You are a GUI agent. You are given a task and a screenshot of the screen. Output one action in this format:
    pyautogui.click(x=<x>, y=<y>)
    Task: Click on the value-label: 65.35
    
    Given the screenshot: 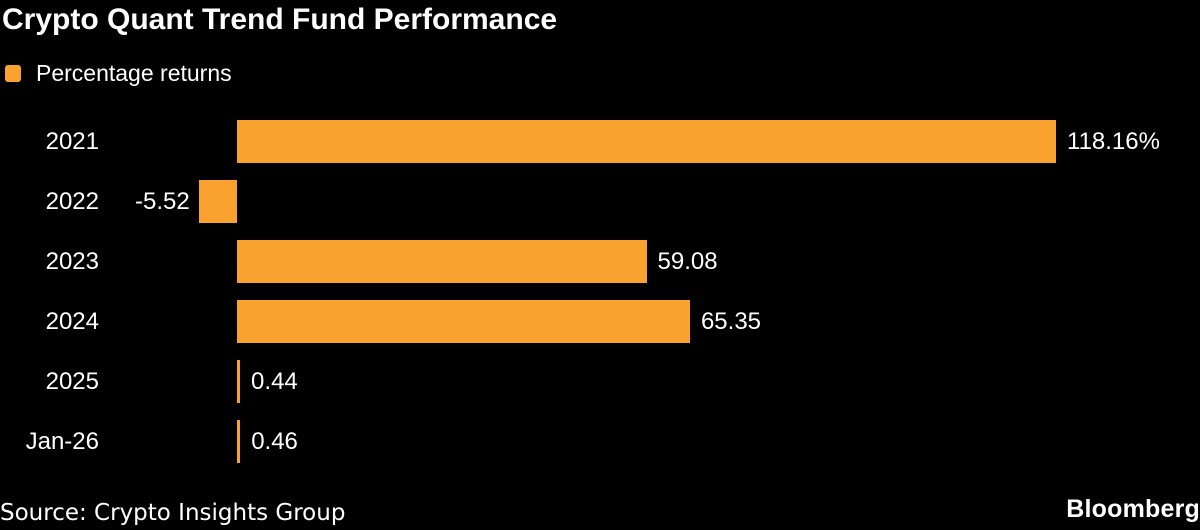 What is the action you would take?
    pyautogui.click(x=731, y=321)
    